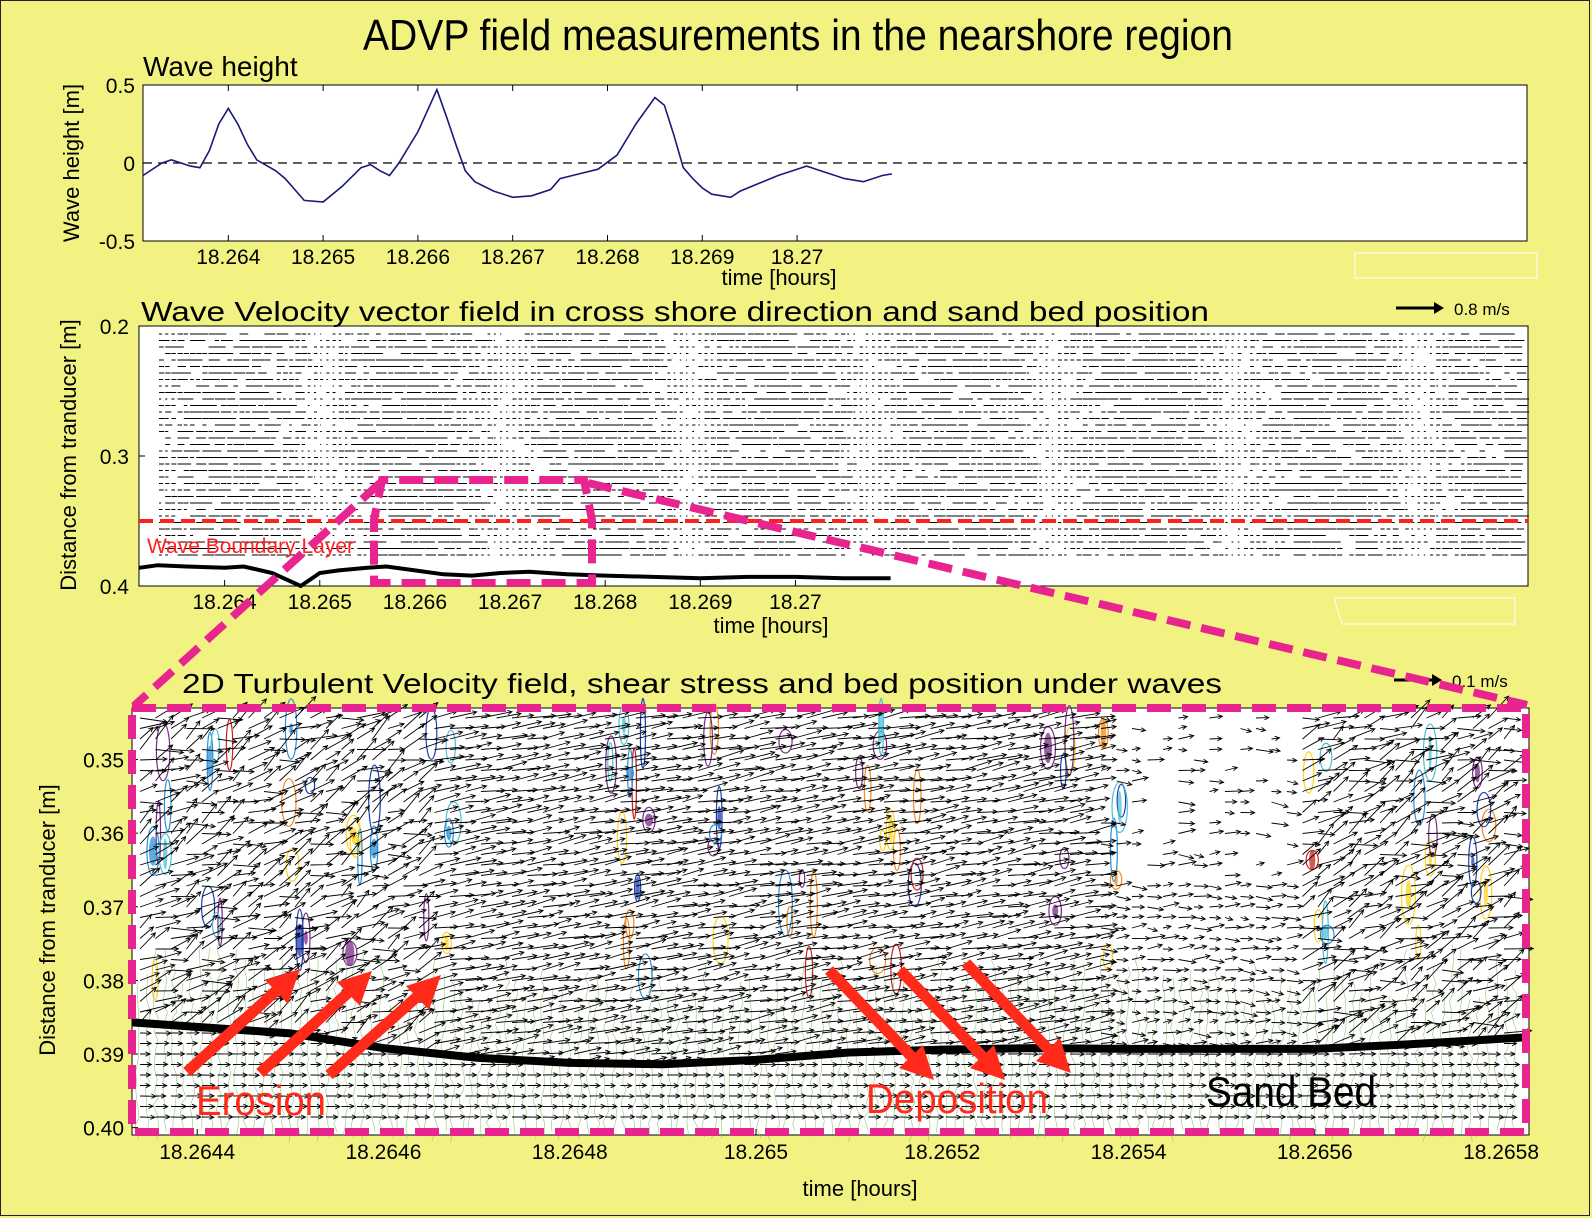 The image size is (1592, 1218). What do you see at coordinates (103, 981) in the screenshot?
I see `y-tick-label: 0.38` at bounding box center [103, 981].